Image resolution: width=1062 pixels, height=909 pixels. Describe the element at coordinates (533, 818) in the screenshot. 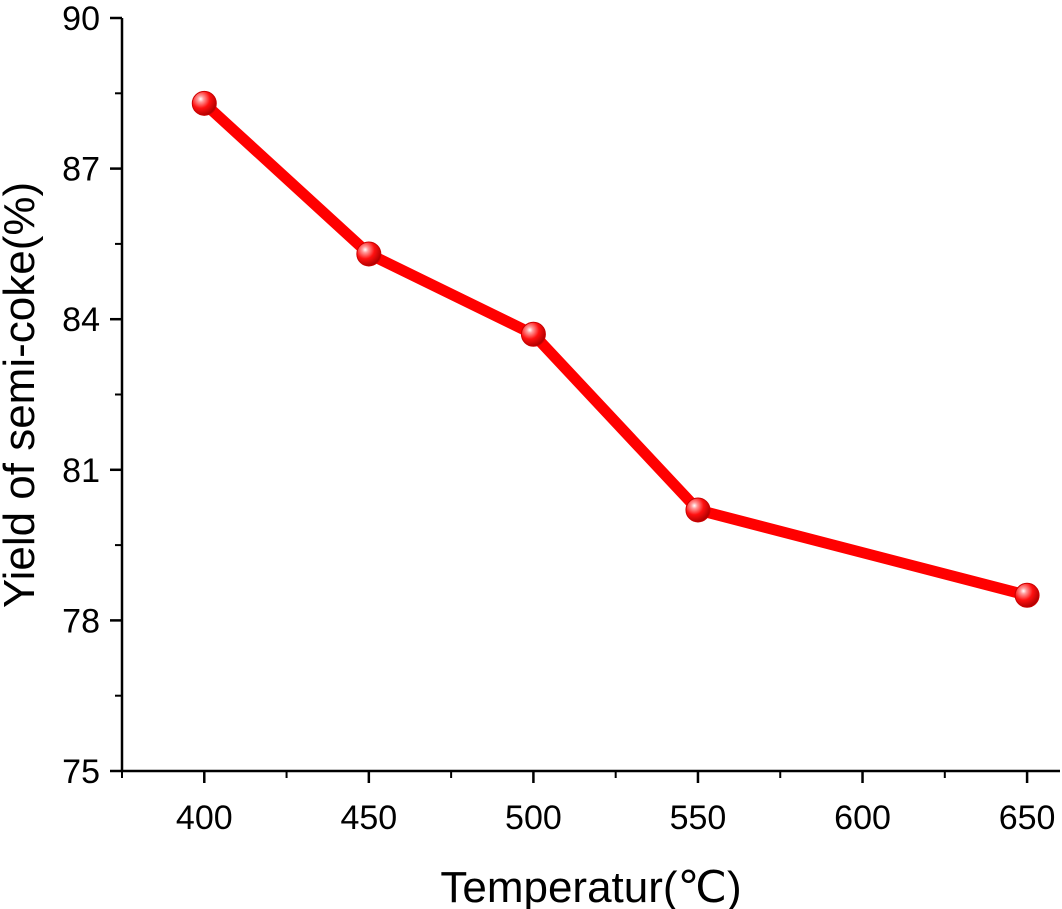

I see `x-tick-label: 500` at that location.